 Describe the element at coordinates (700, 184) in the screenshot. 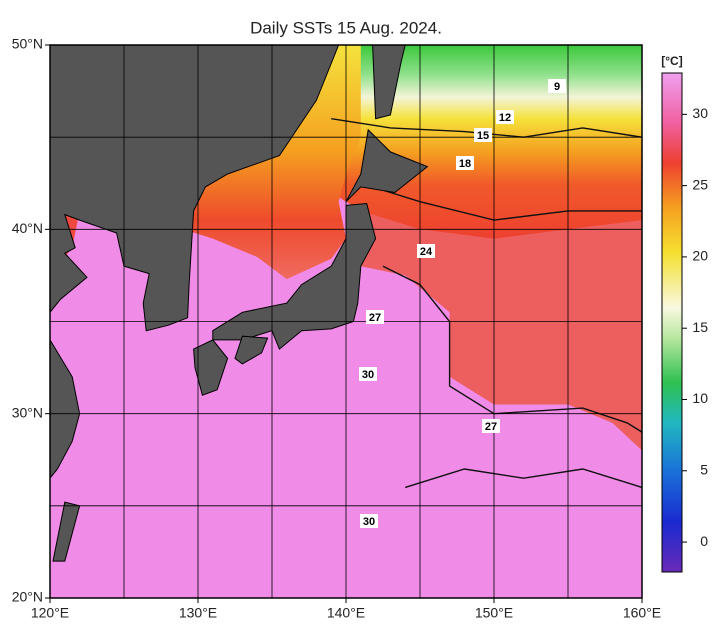

I see `colorbar-tick-label: 25` at that location.